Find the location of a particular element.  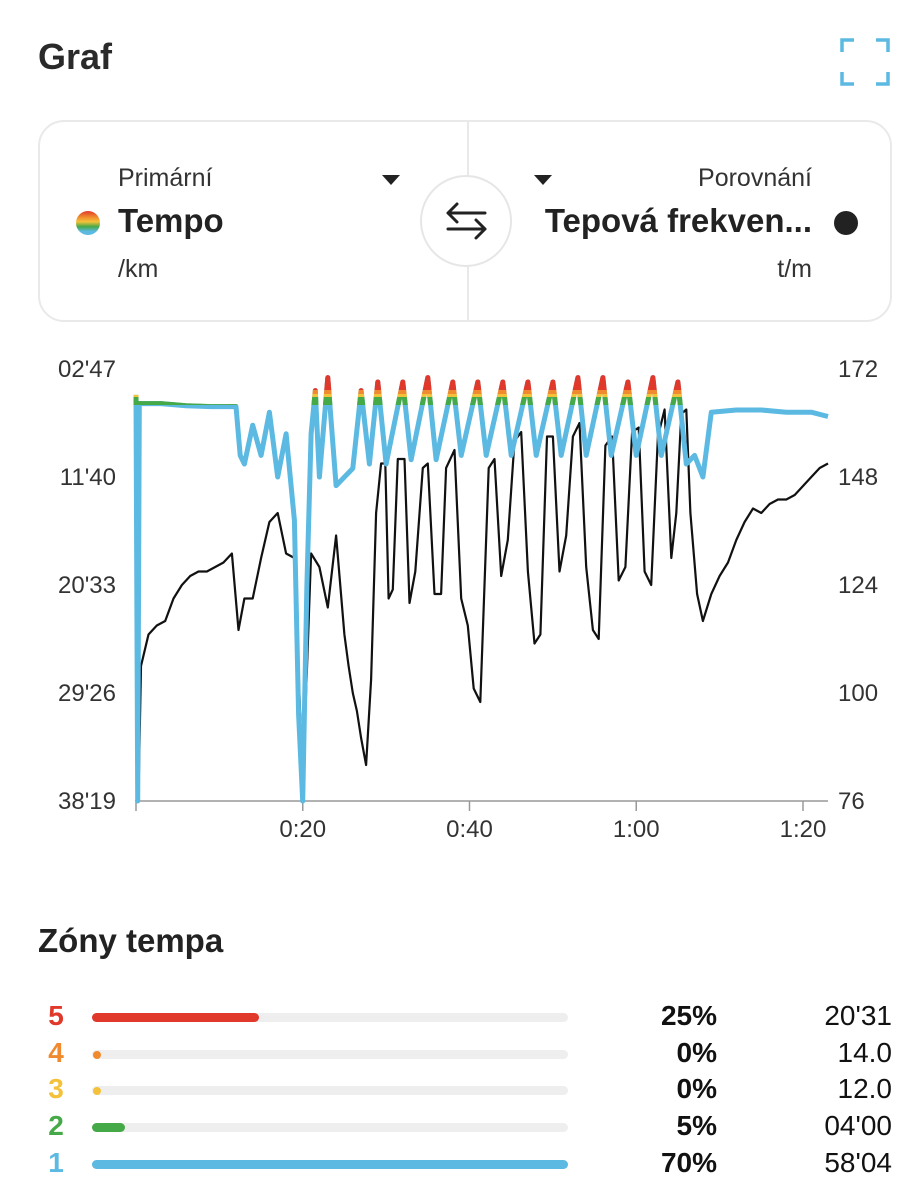

y-left-tick-label: 20'33 is located at coordinates (87, 585).